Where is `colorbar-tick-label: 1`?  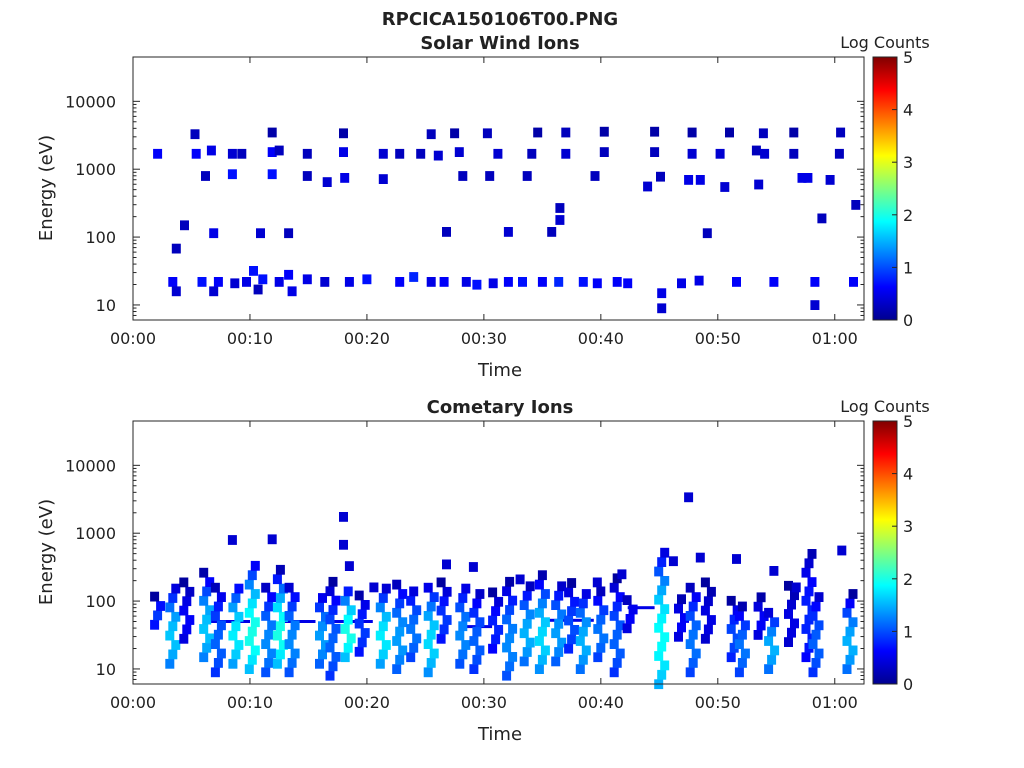 colorbar-tick-label: 1 is located at coordinates (908, 267).